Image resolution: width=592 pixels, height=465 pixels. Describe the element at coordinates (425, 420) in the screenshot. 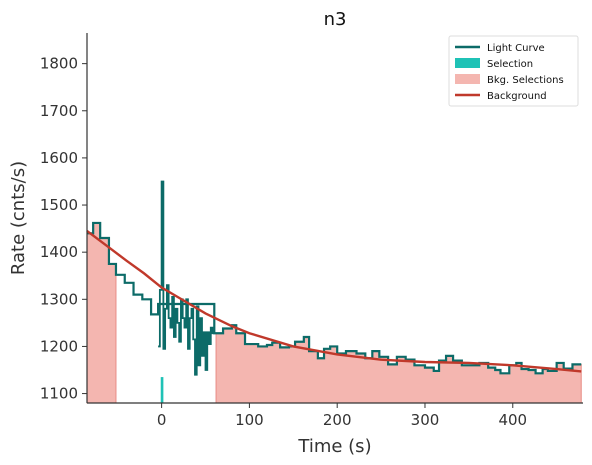

I see `x-tick-label: 300` at that location.